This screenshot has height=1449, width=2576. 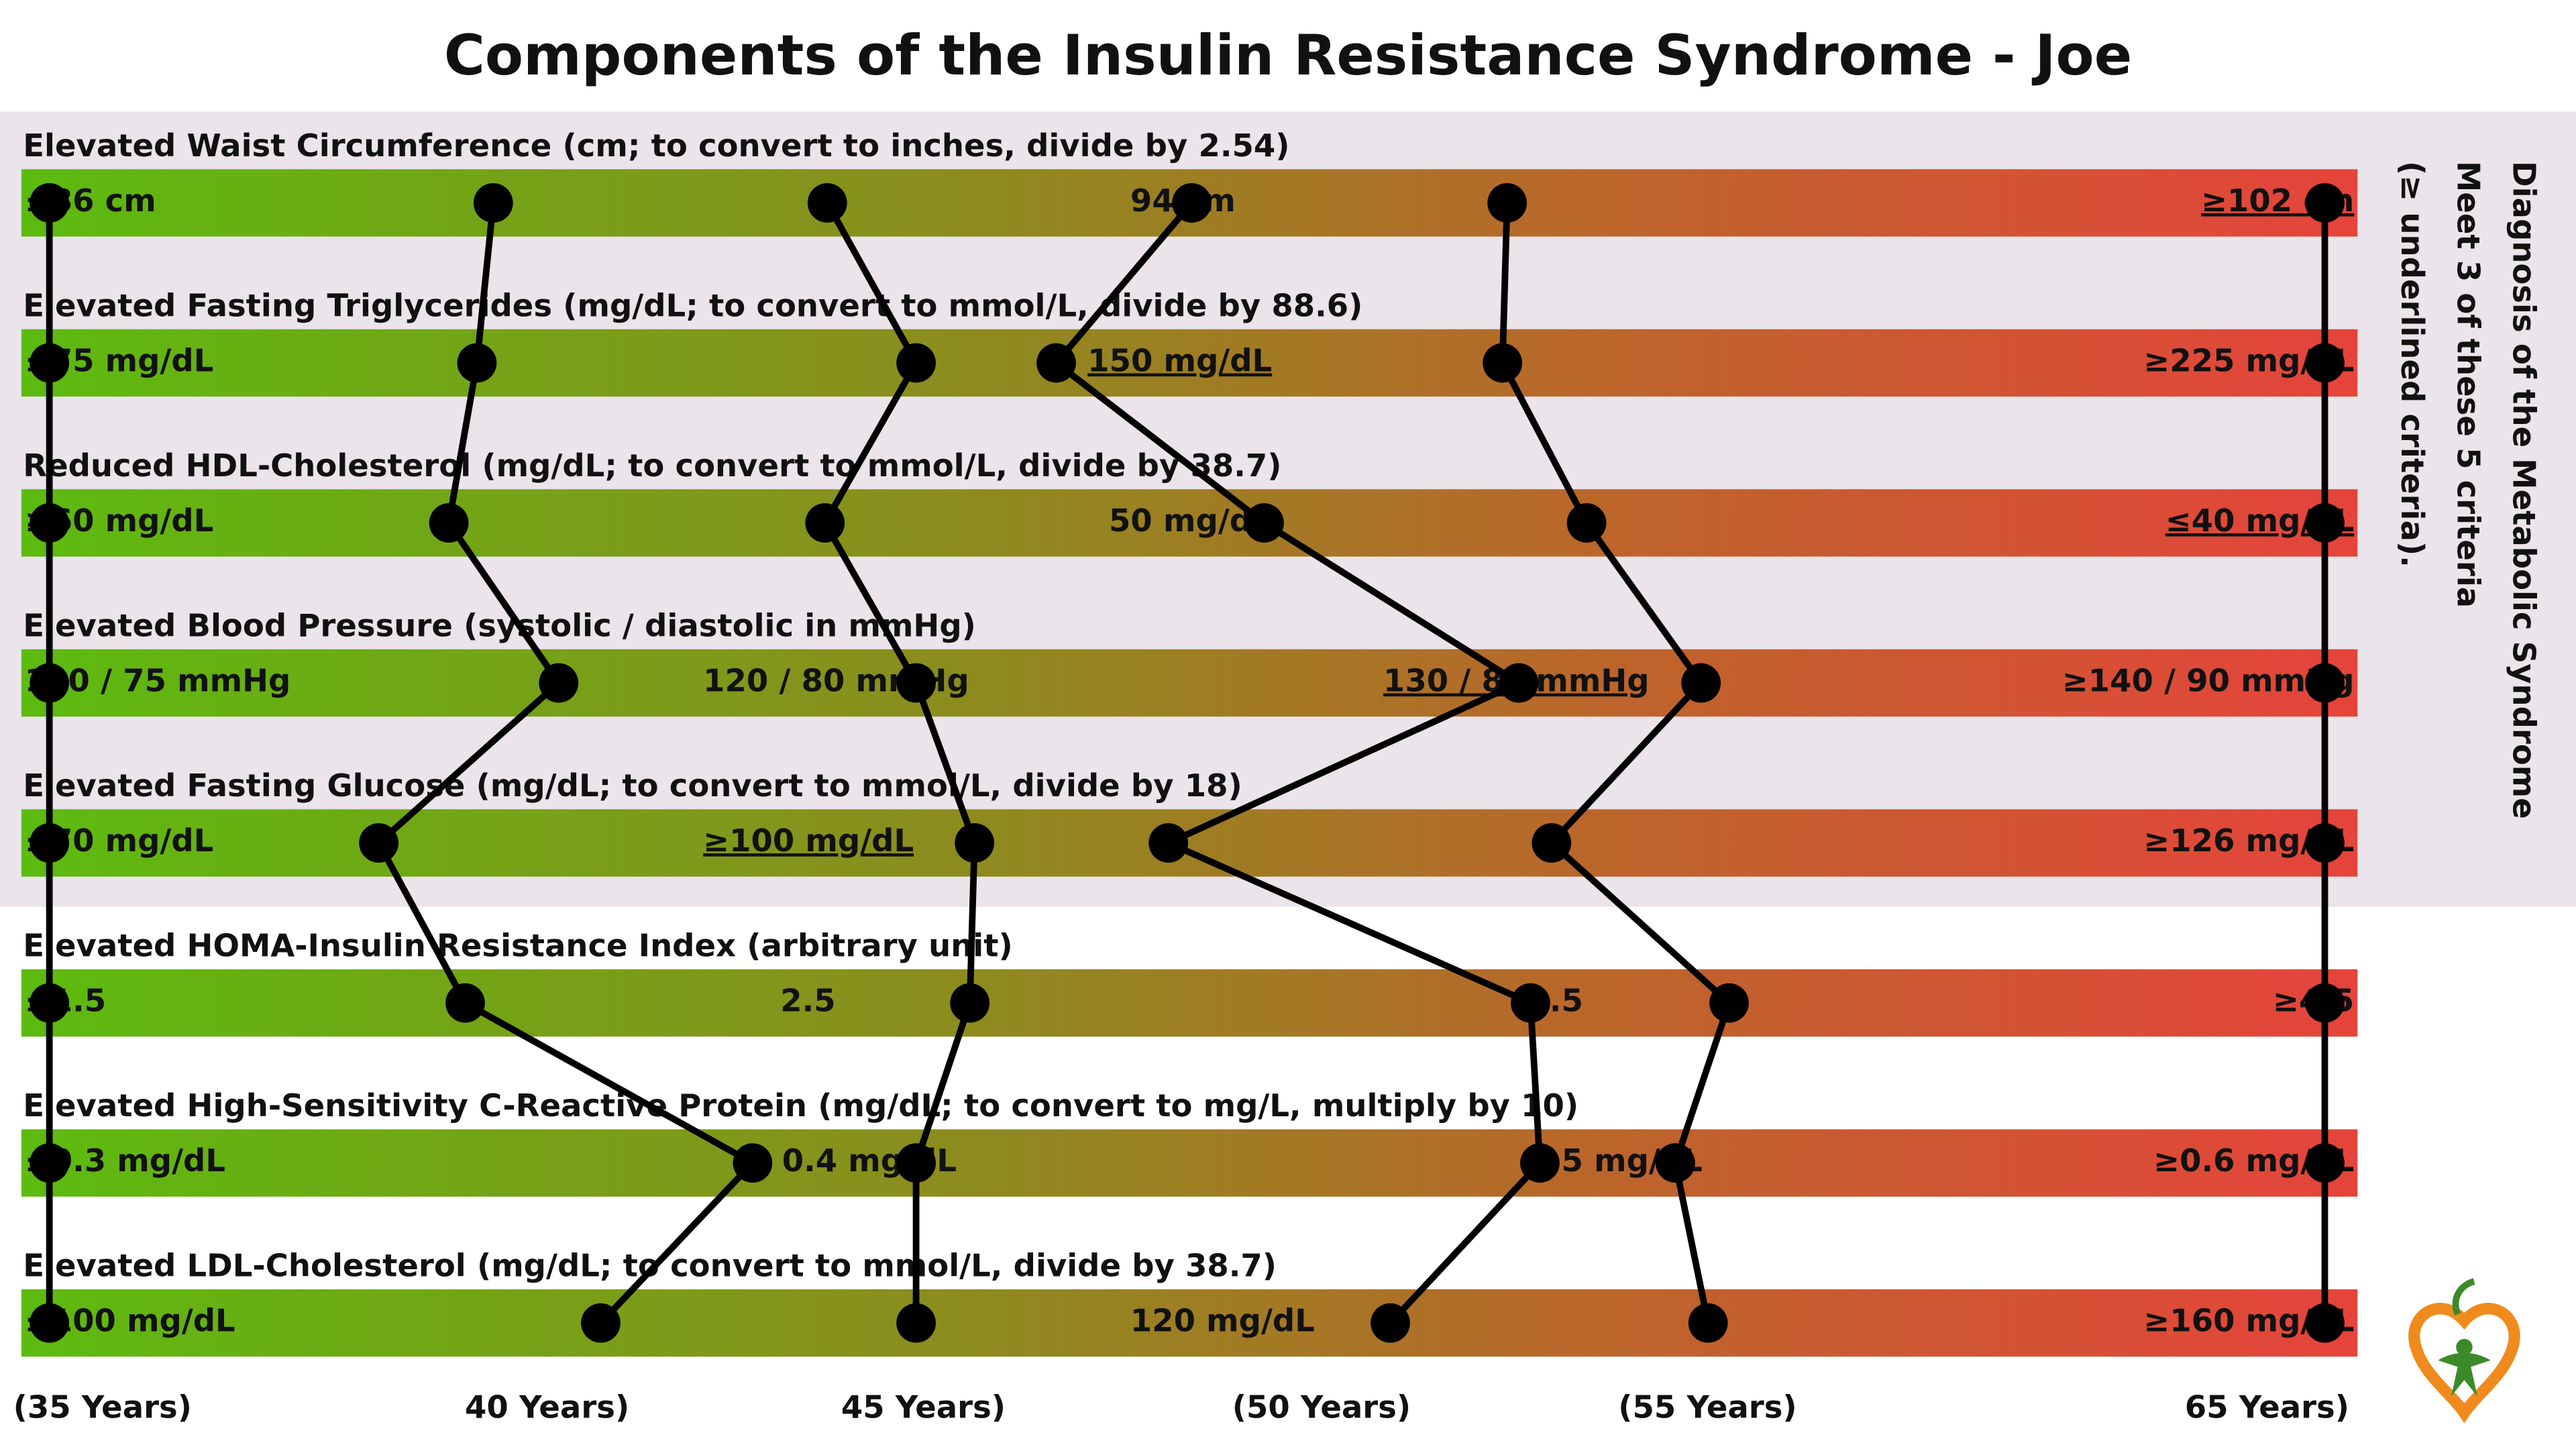 I want to click on threshold-label: 120 mg/dL, so click(x=1222, y=1321).